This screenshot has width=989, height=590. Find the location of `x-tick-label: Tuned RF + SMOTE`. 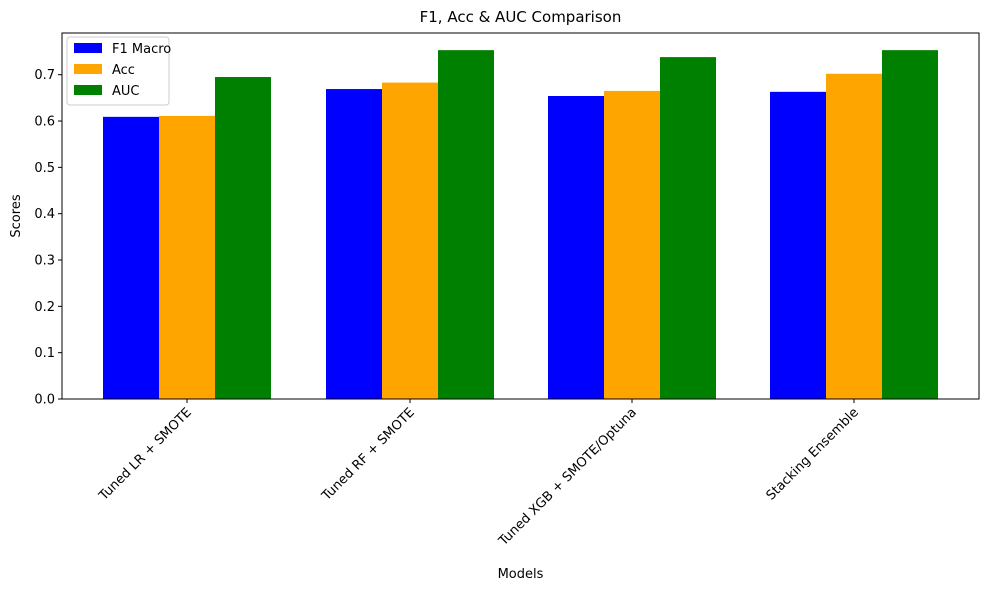

x-tick-label: Tuned RF + SMOTE is located at coordinates (368, 454).